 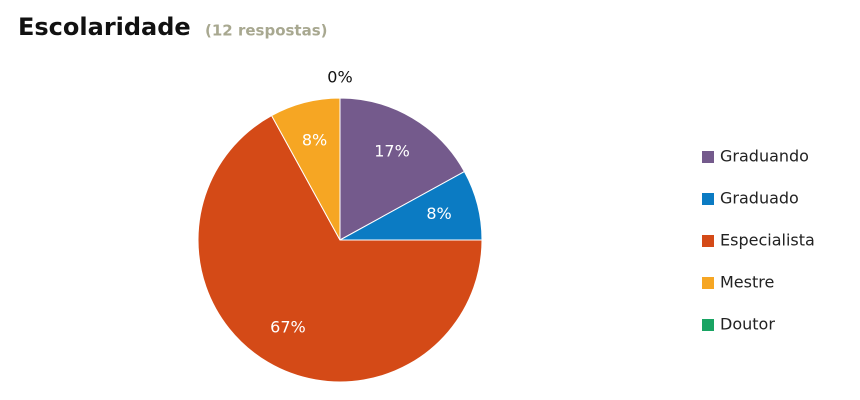 What do you see at coordinates (764, 156) in the screenshot?
I see `legend-label: Graduando` at bounding box center [764, 156].